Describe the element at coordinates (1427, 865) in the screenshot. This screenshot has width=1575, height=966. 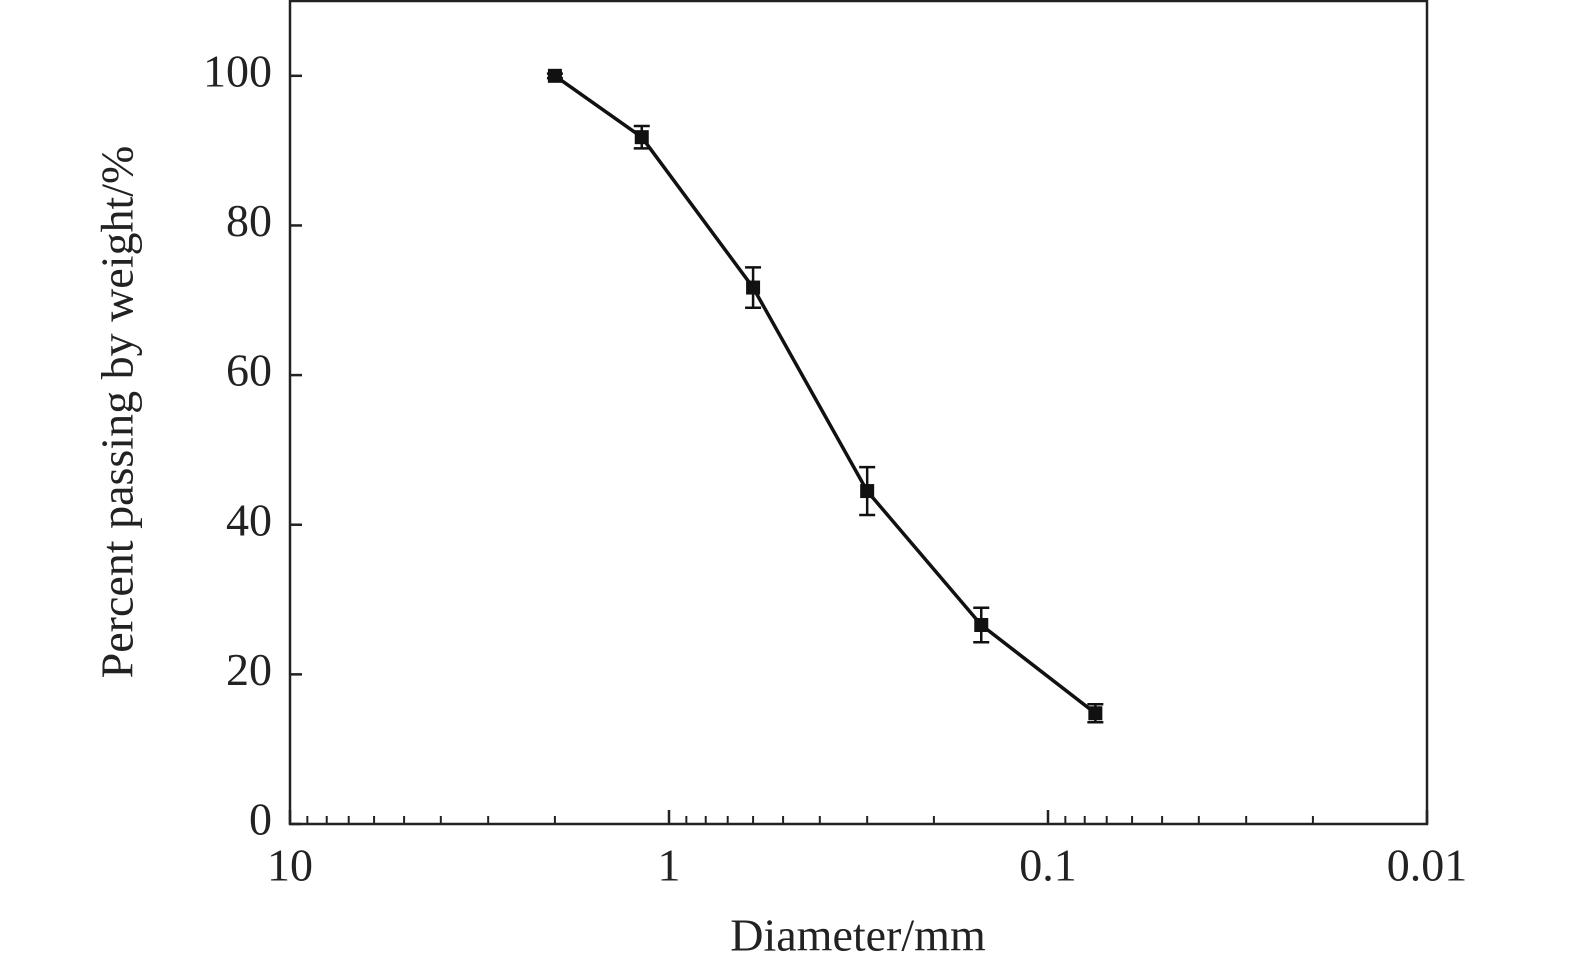
I see `x-tick-label: 0.01` at that location.